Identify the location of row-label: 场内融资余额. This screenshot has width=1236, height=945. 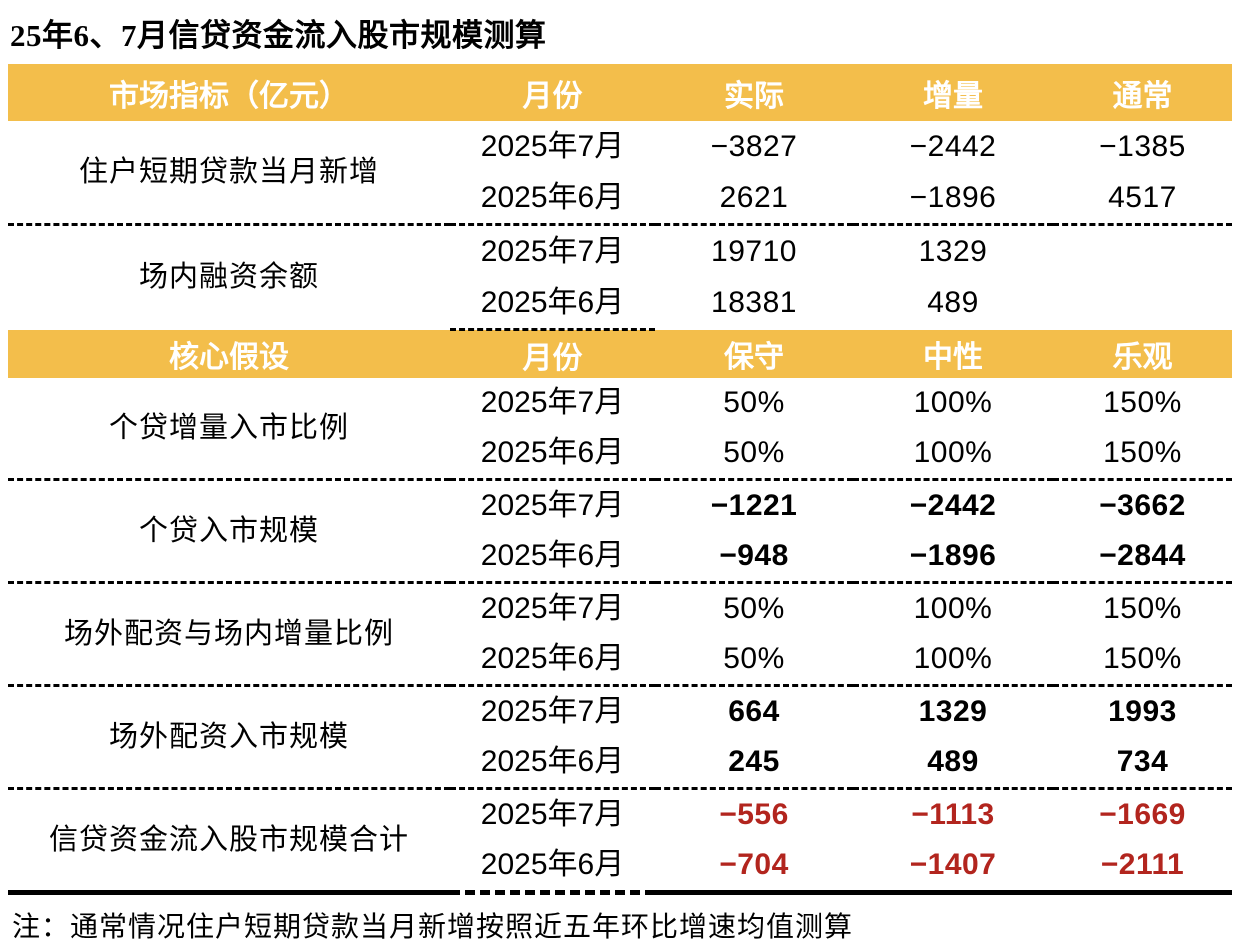
(228, 277).